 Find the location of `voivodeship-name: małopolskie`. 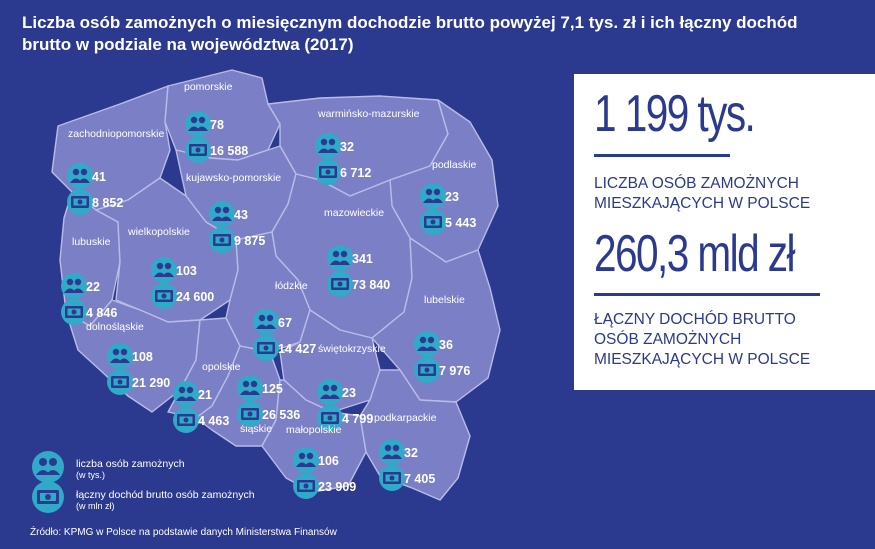

voivodeship-name: małopolskie is located at coordinates (314, 430).